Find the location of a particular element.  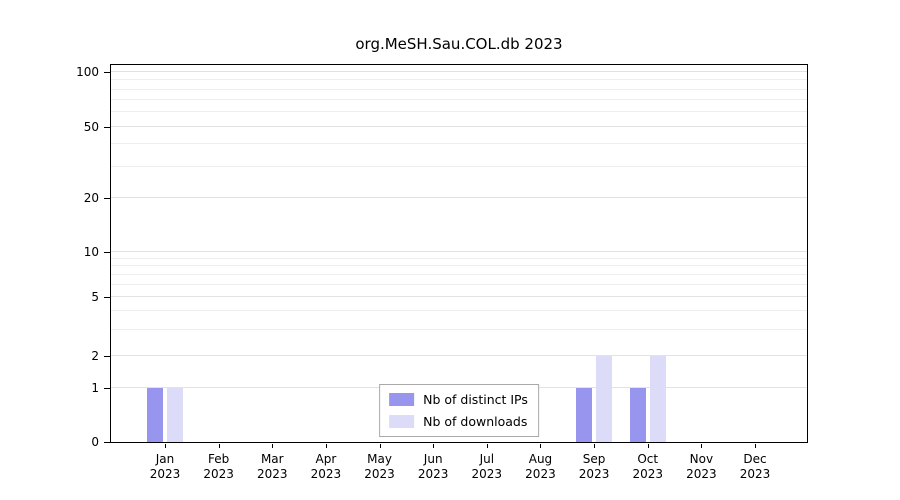

x-tick-label-may: May 2023 is located at coordinates (380, 467).